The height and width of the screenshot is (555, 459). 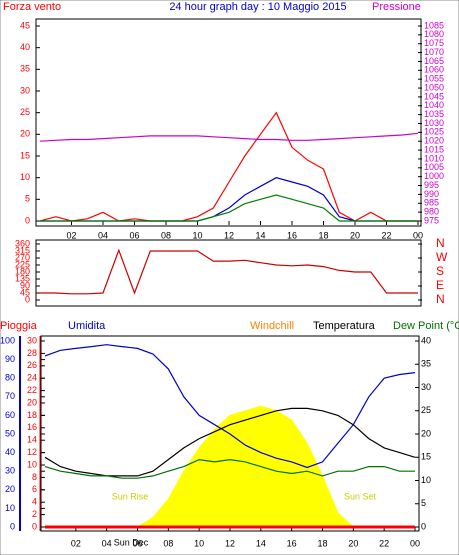 What do you see at coordinates (130, 496) in the screenshot?
I see `annotation: Sun Rise` at bounding box center [130, 496].